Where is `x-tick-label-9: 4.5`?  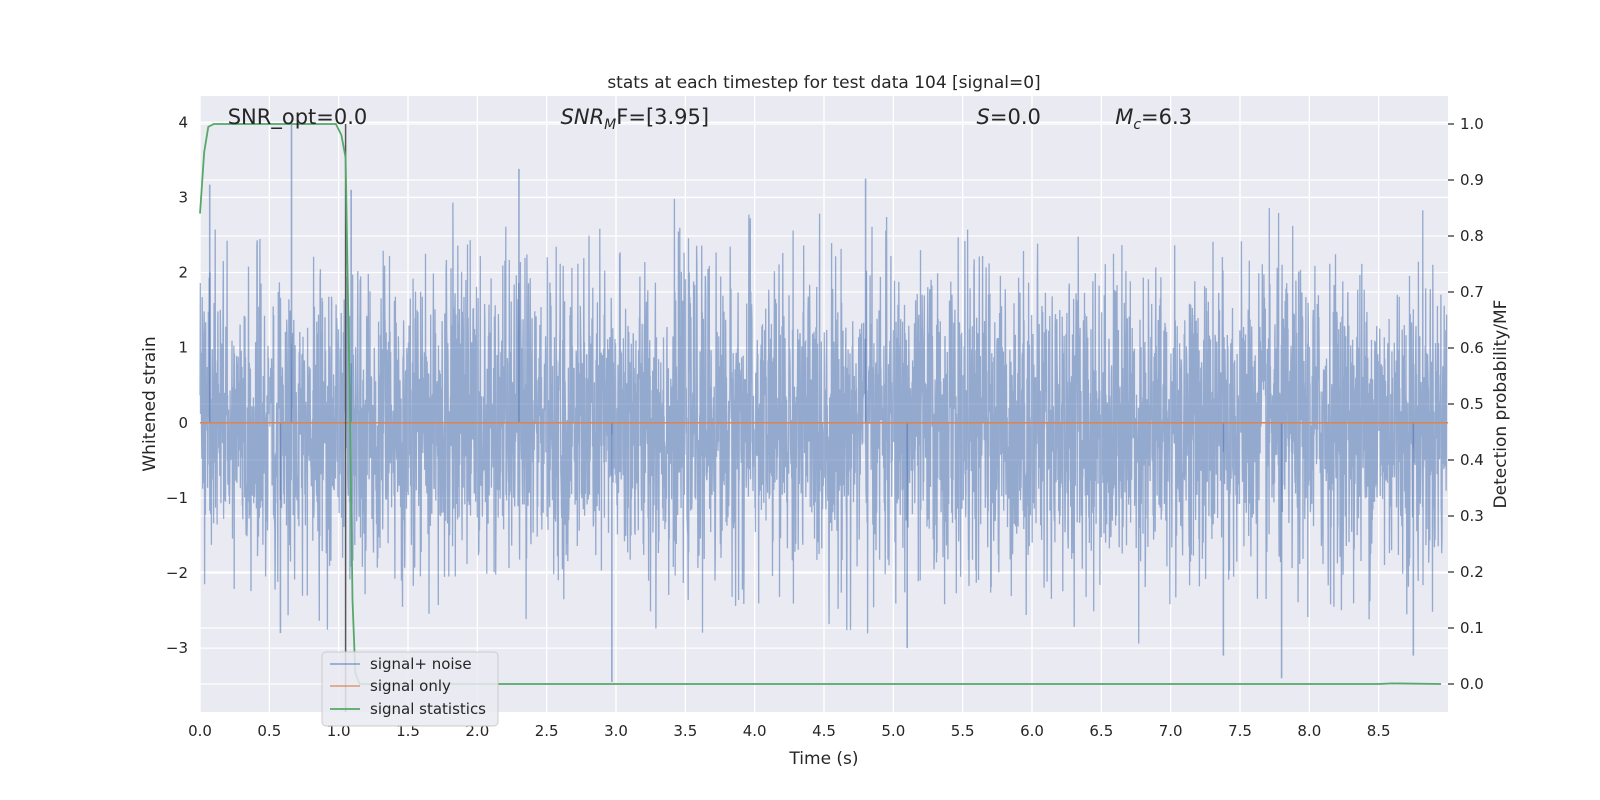
x-tick-label-9: 4.5 is located at coordinates (824, 731).